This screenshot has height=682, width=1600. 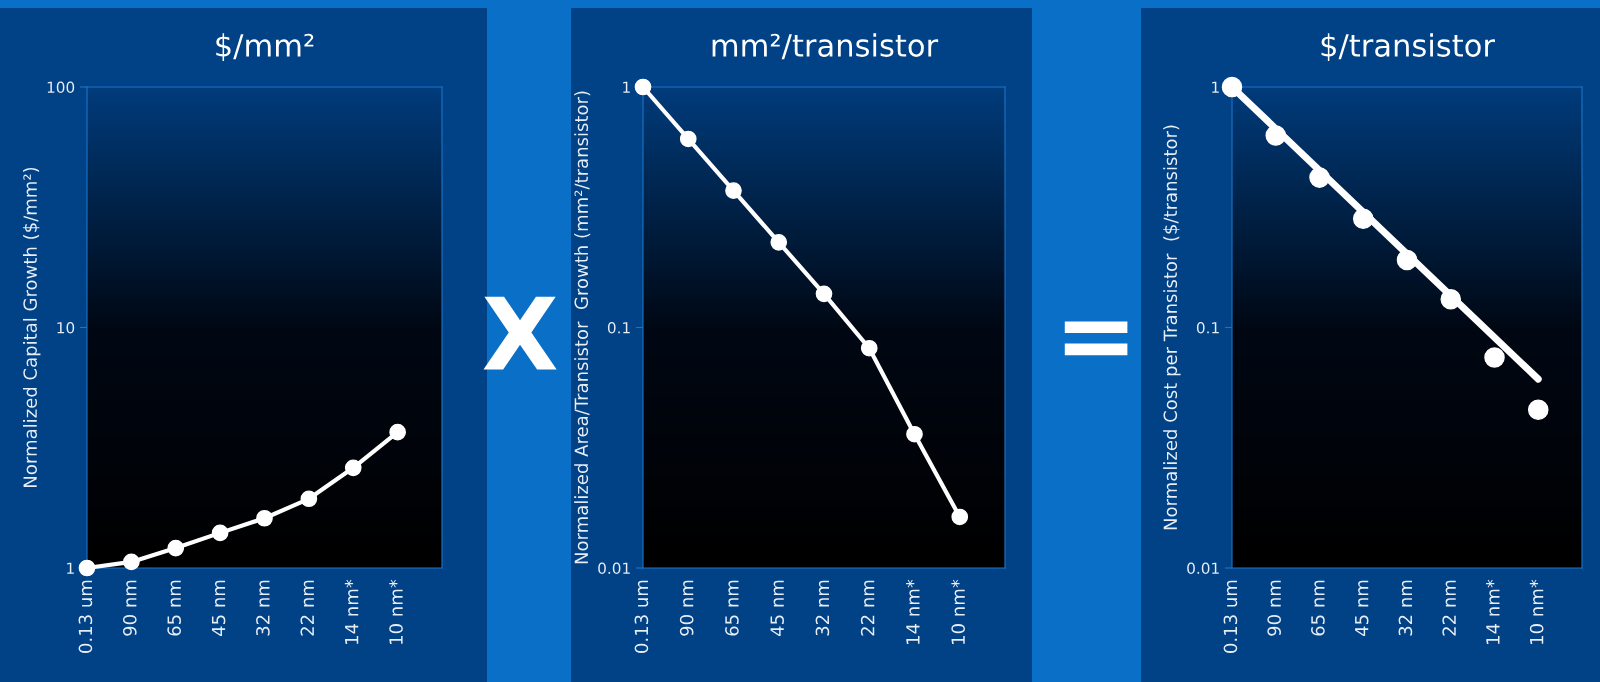 What do you see at coordinates (61, 87) in the screenshot?
I see `y-tick-label: 100` at bounding box center [61, 87].